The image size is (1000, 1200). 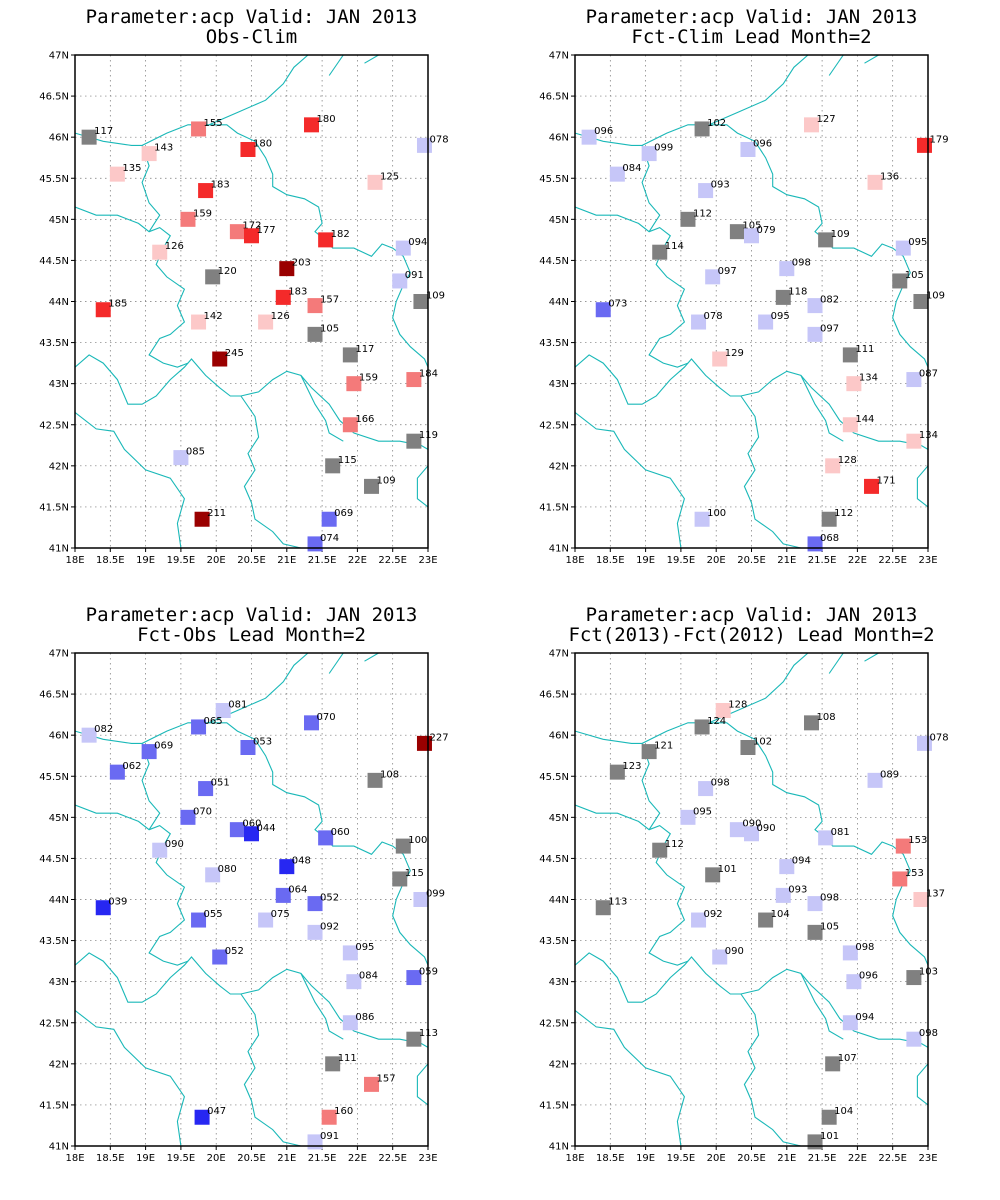 I want to click on station-value-label: 093, so click(x=797, y=889).